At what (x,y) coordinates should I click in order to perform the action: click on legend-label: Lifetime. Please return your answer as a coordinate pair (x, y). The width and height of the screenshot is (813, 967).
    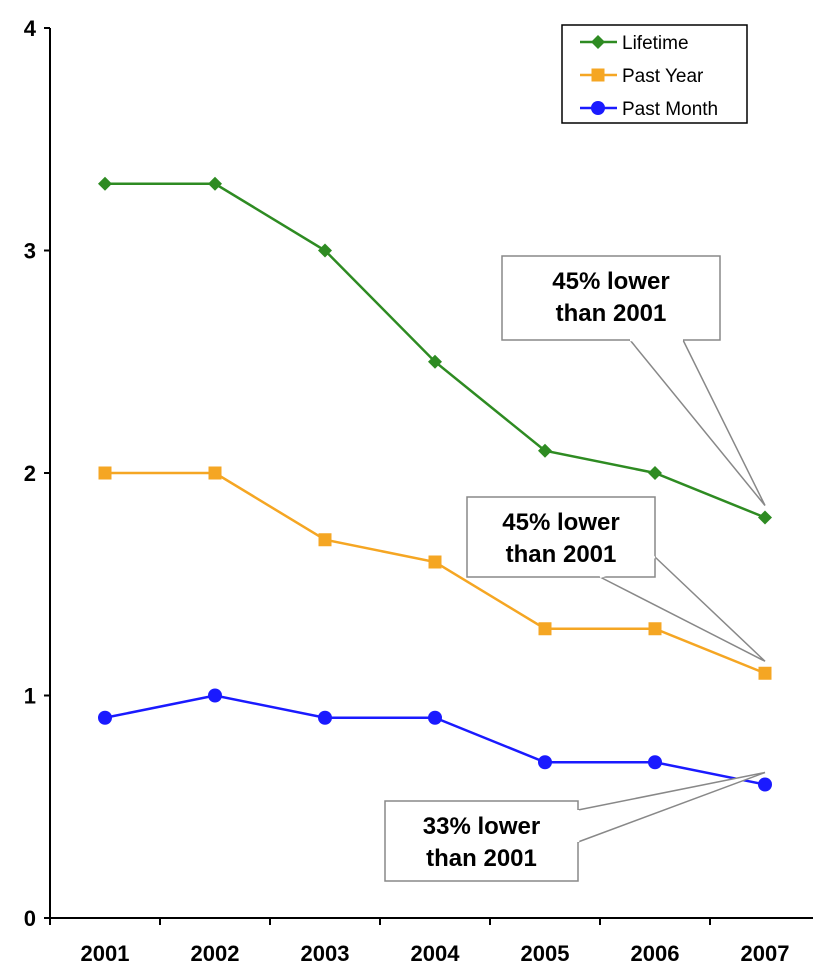
    Looking at the image, I should click on (655, 43).